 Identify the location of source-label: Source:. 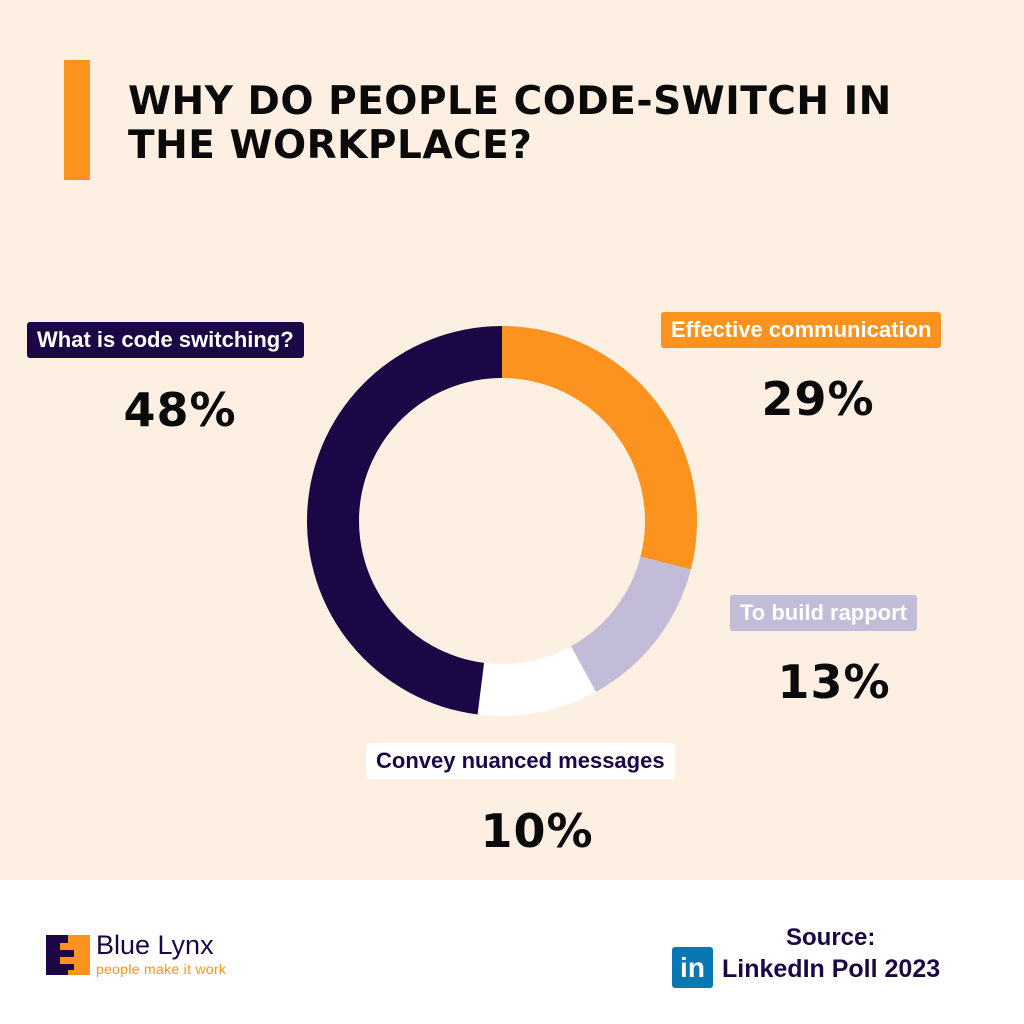
(831, 937).